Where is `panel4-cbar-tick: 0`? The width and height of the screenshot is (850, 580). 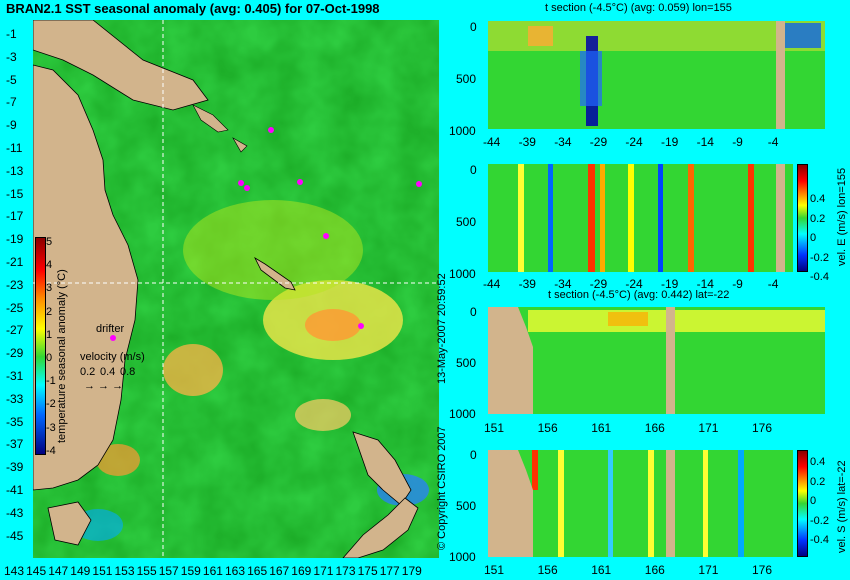 panel4-cbar-tick: 0 is located at coordinates (813, 501).